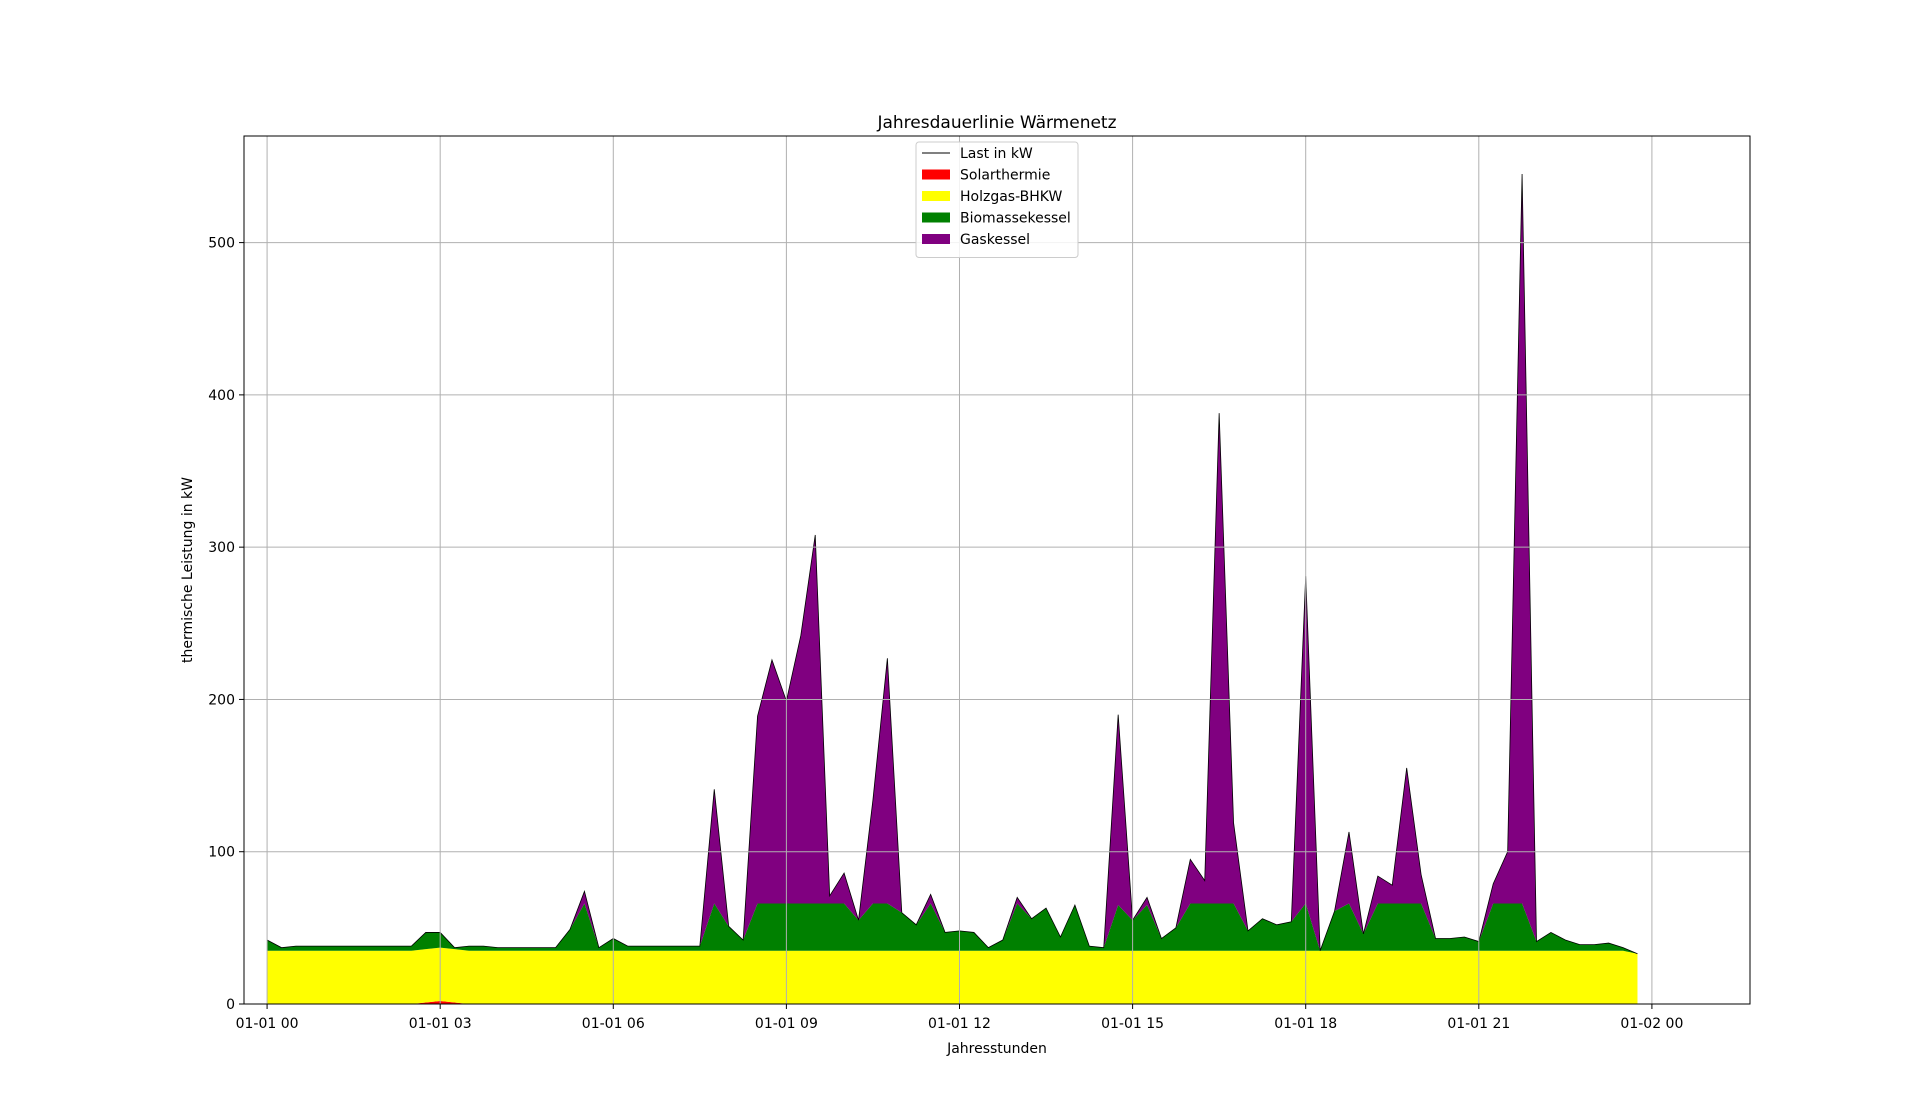 The image size is (1920, 1118). I want to click on x-tick-label: 01-02 00, so click(1651, 1024).